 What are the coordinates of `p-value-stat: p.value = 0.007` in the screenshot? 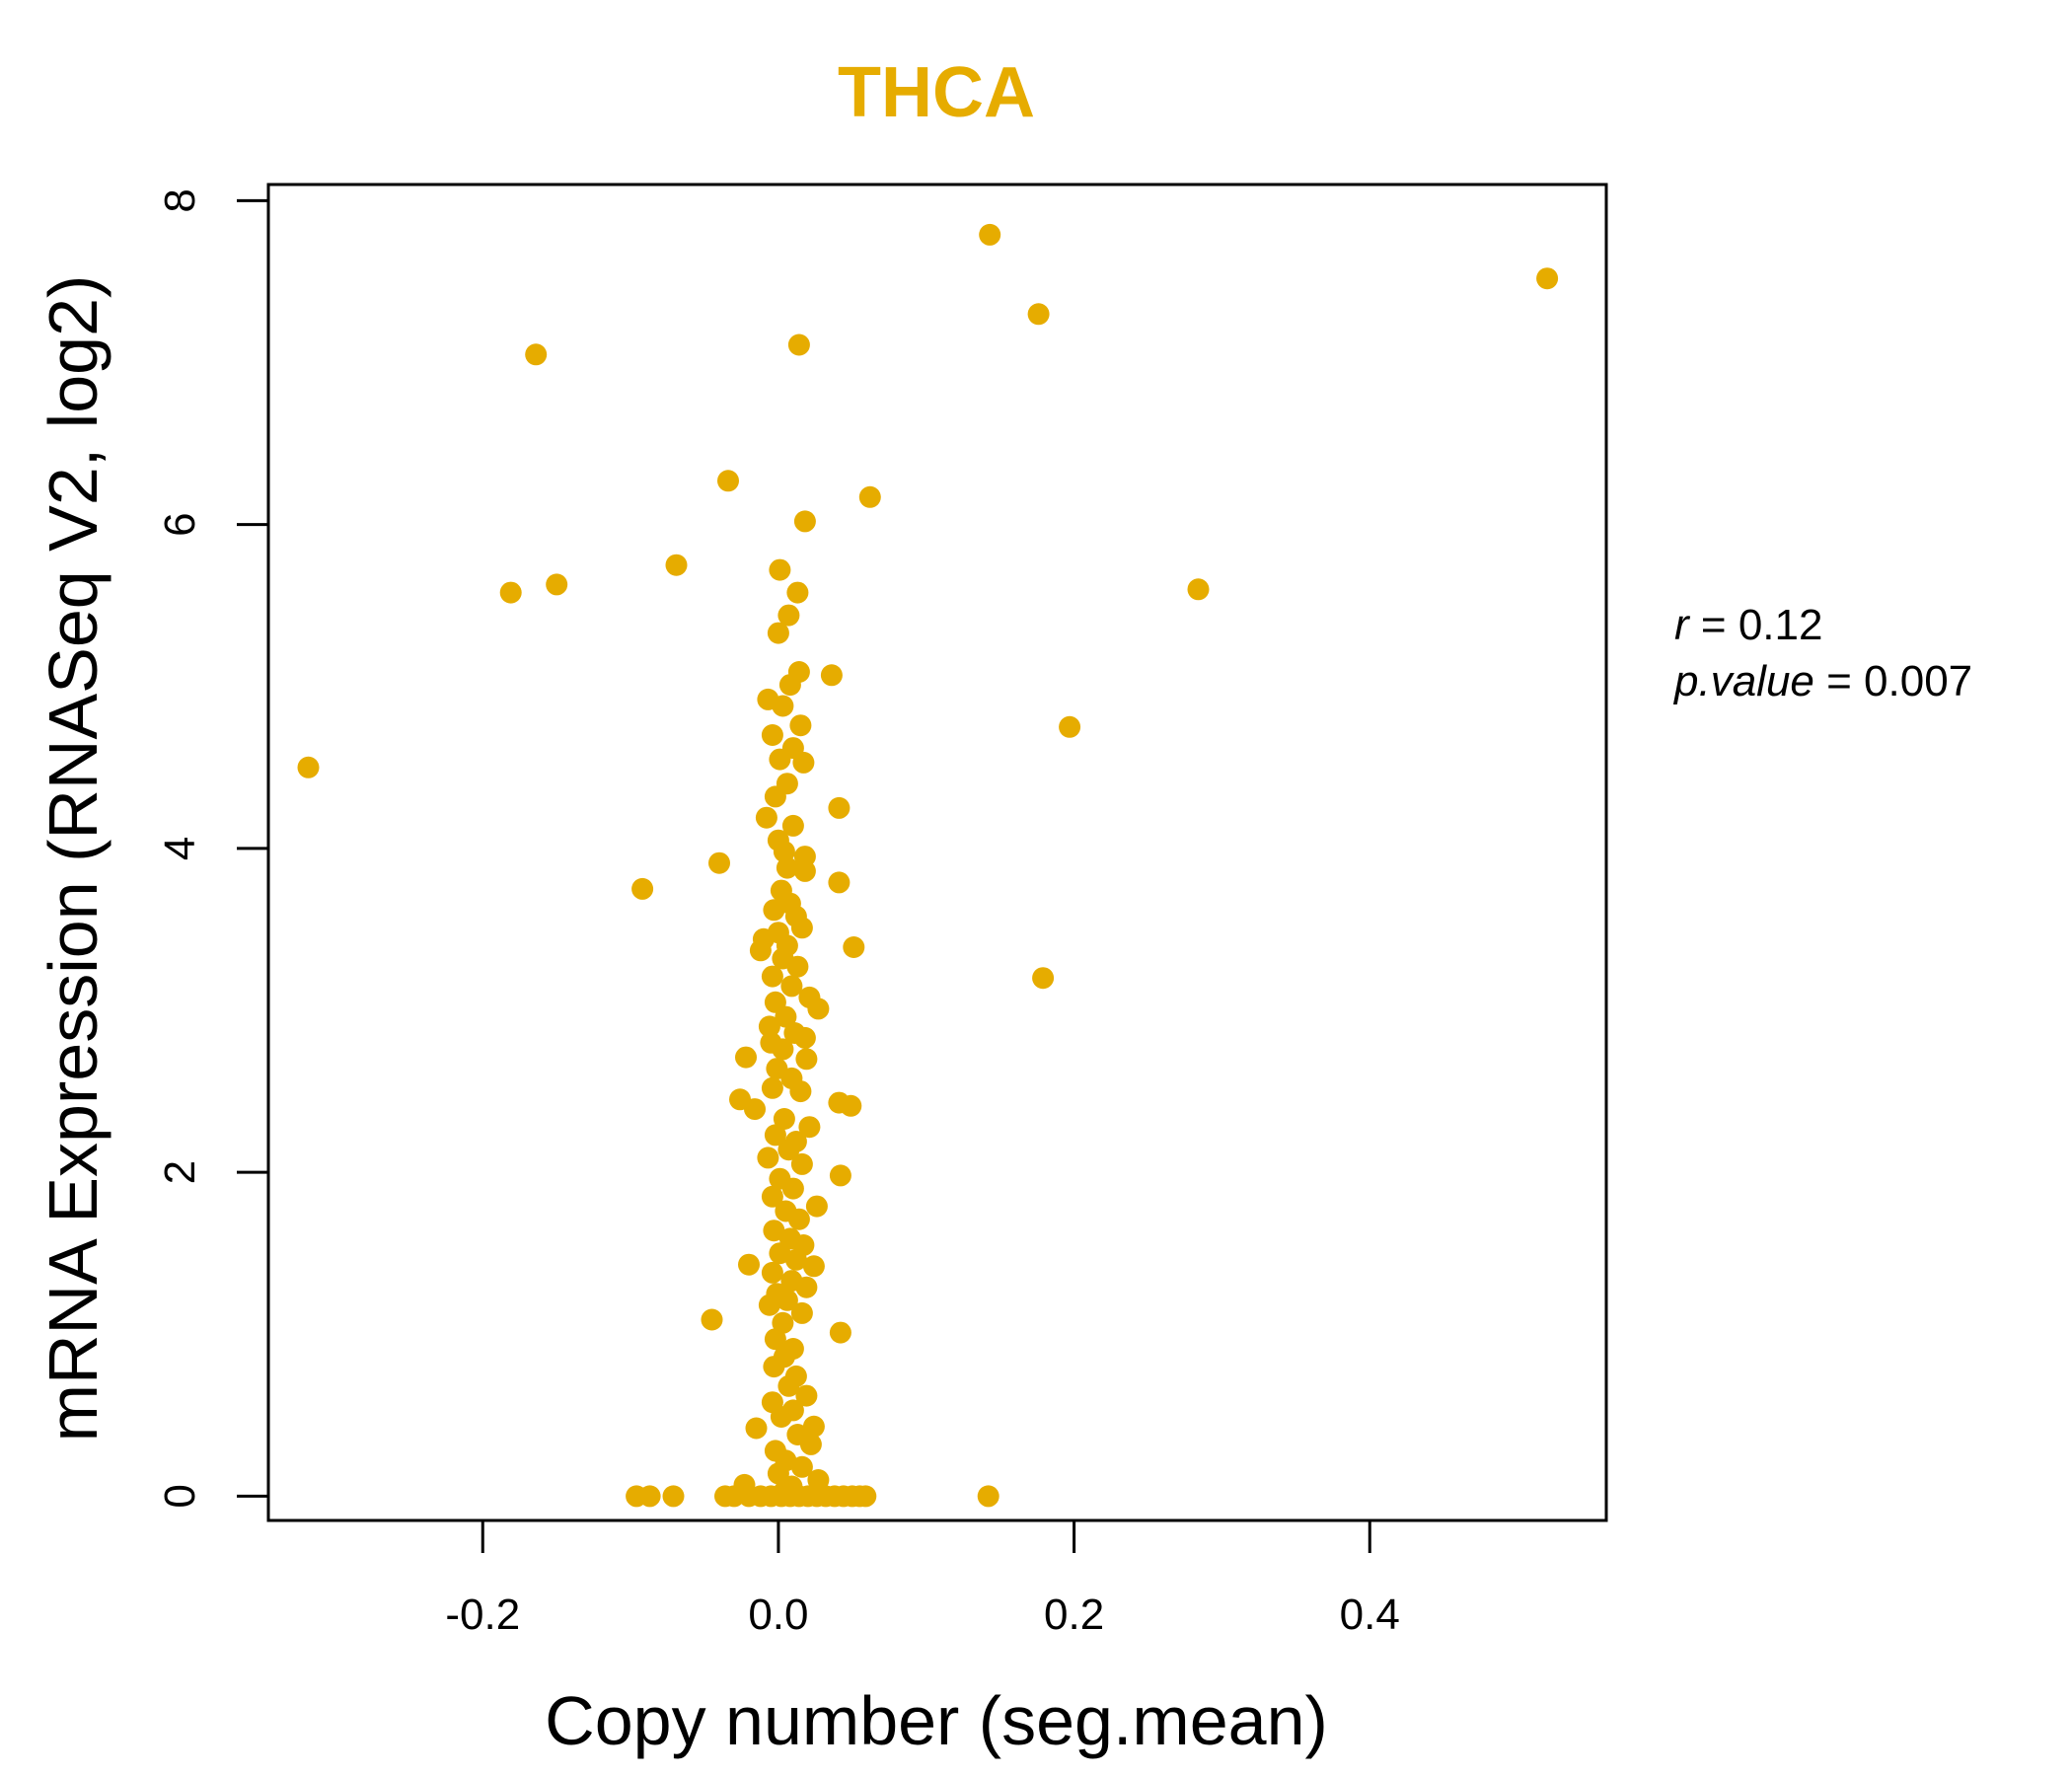 It's located at (1822, 681).